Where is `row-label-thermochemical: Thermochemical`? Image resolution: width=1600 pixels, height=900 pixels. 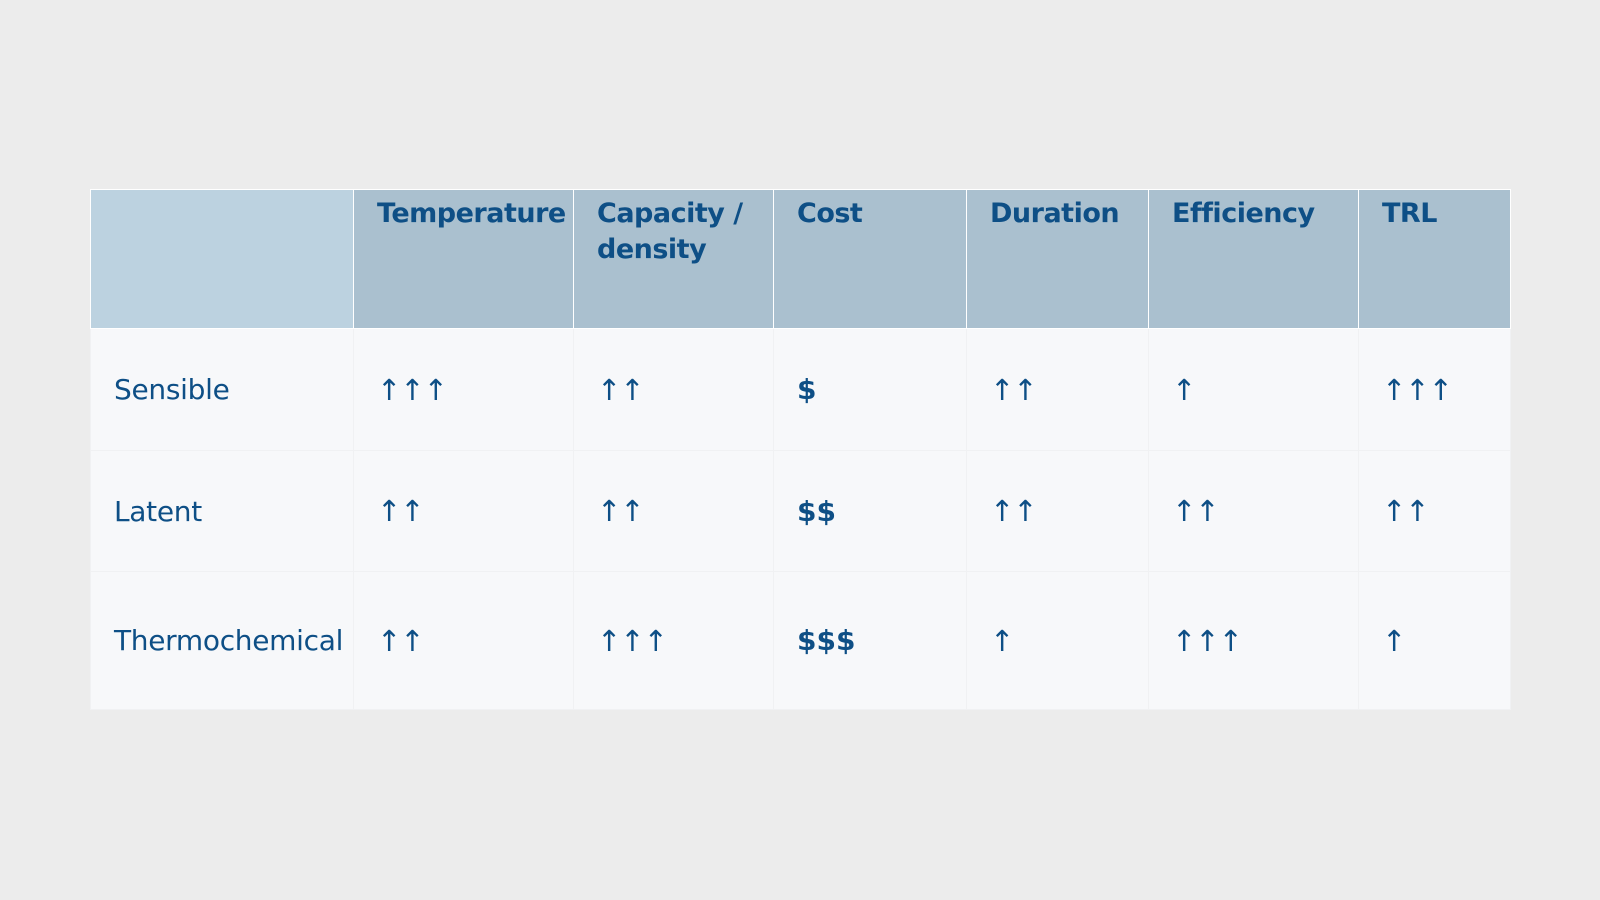
row-label-thermochemical: Thermochemical is located at coordinates (222, 640).